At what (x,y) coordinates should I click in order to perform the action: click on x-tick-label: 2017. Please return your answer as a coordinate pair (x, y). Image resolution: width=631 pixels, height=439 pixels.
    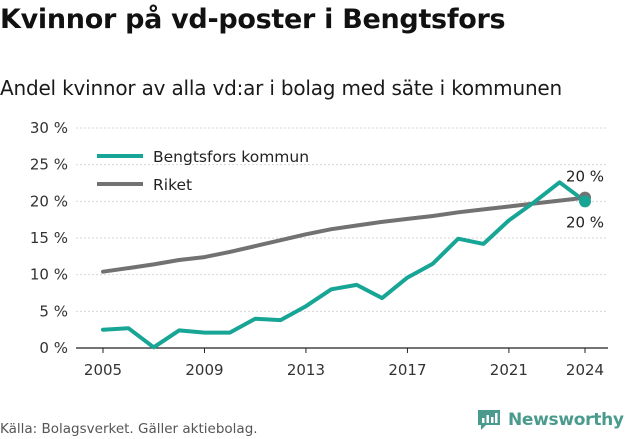
    Looking at the image, I should click on (407, 370).